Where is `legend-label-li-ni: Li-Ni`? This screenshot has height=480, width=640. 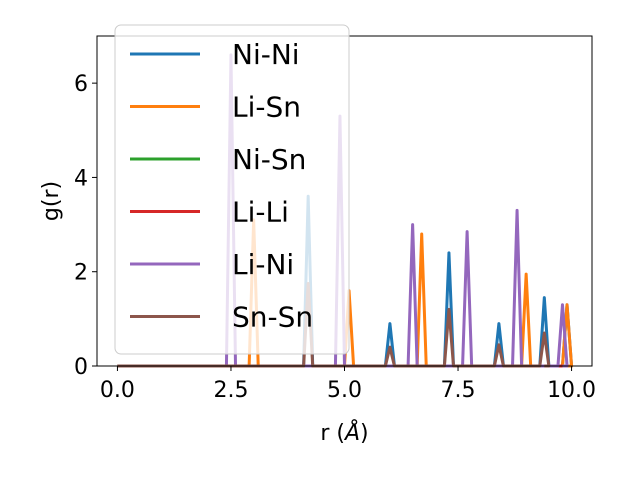 legend-label-li-ni: Li-Ni is located at coordinates (263, 264).